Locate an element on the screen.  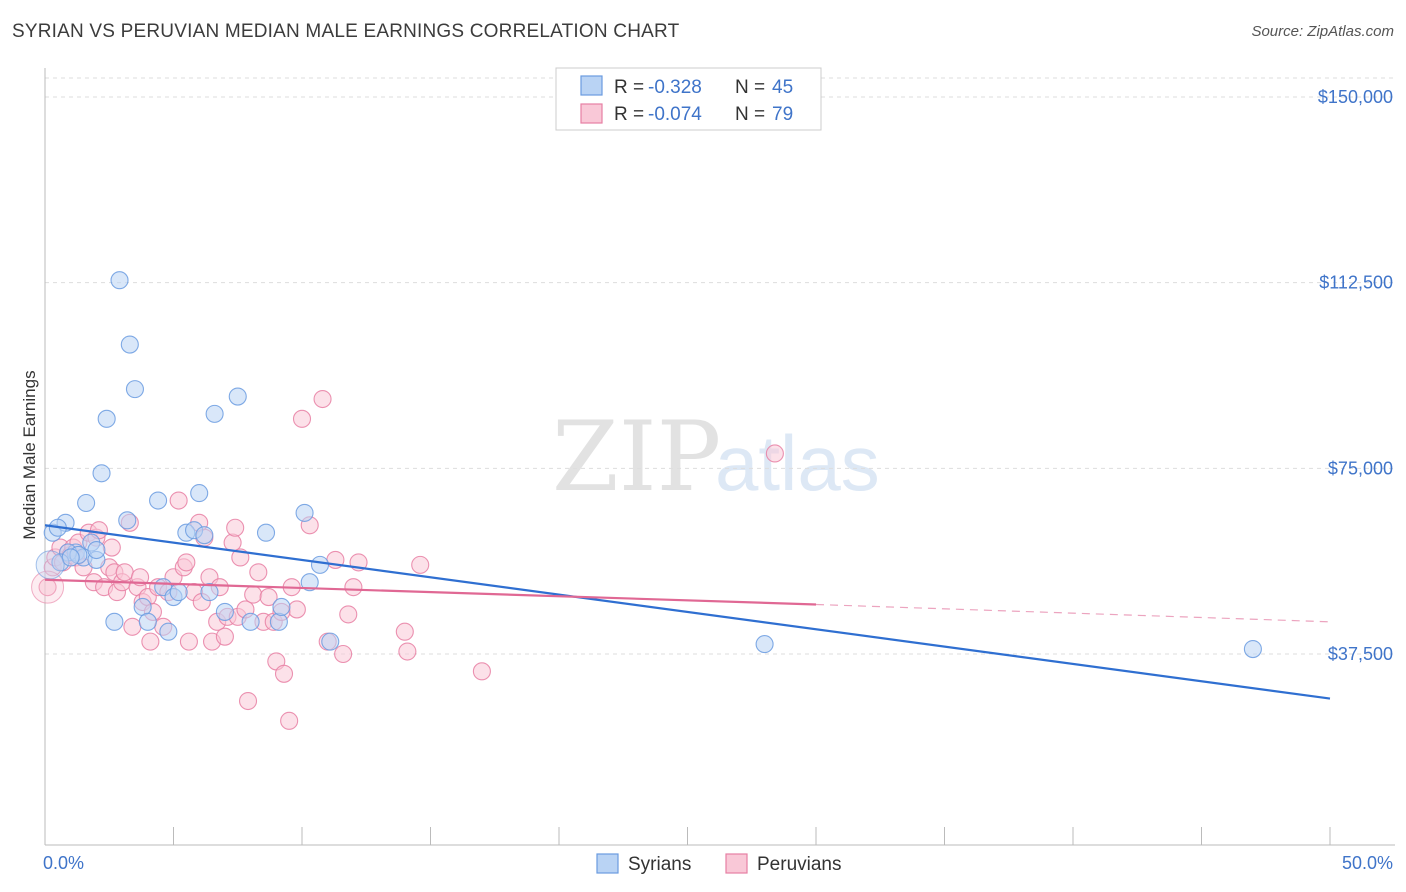
legend-r-label-peruvians: R = is located at coordinates (629, 114).